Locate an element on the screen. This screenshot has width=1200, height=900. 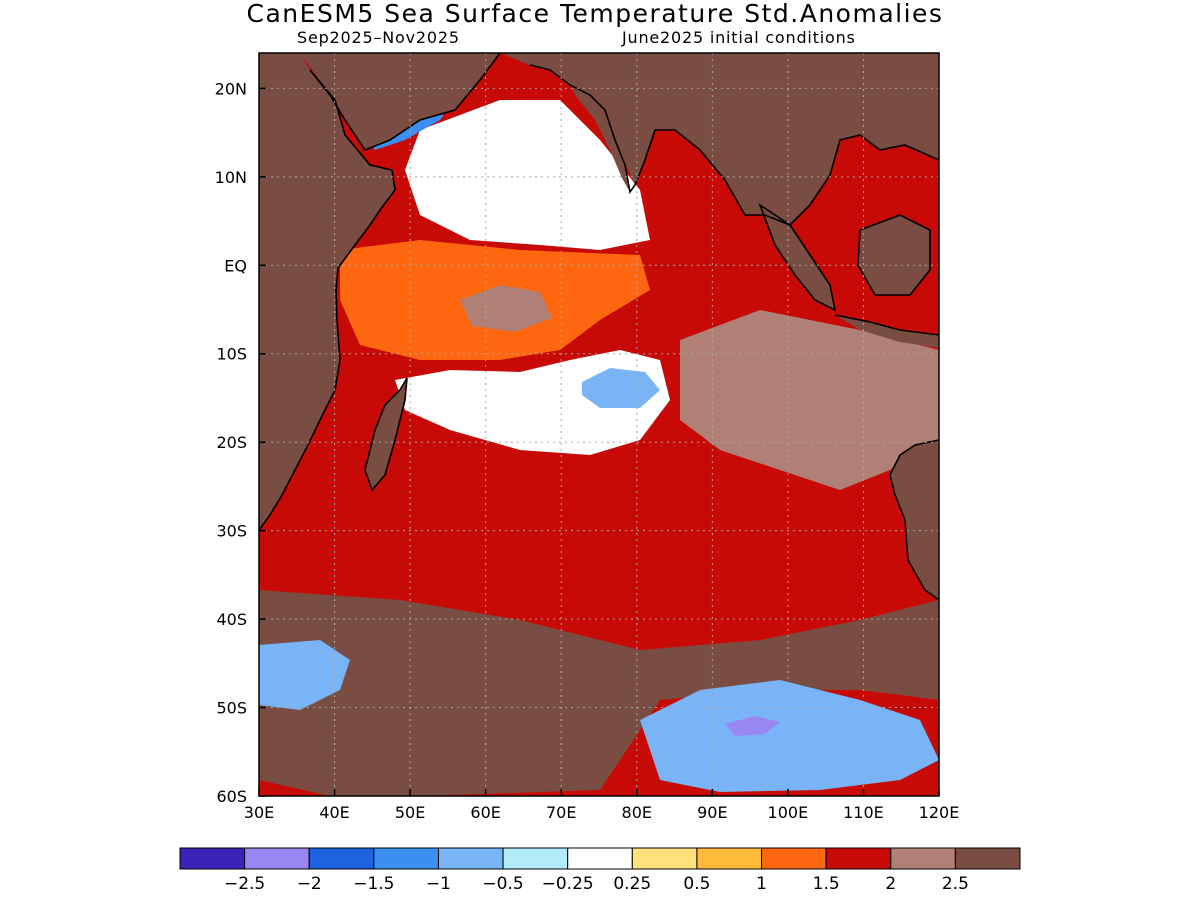
asia-north-land is located at coordinates (719, 139).